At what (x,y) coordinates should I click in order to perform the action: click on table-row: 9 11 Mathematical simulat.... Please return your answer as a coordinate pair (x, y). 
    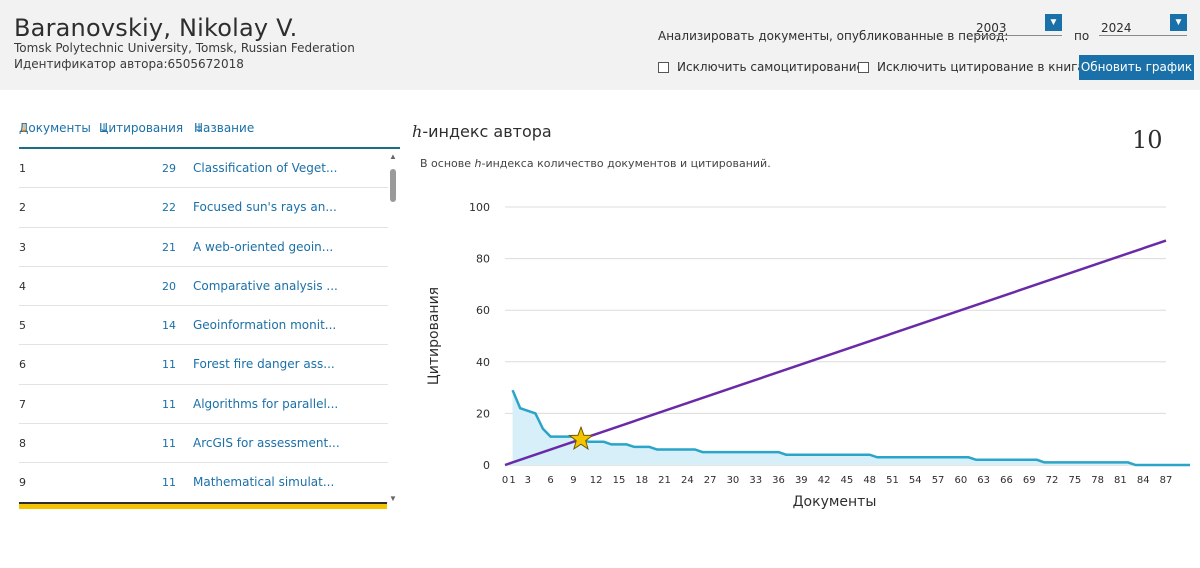
    Looking at the image, I should click on (203, 483).